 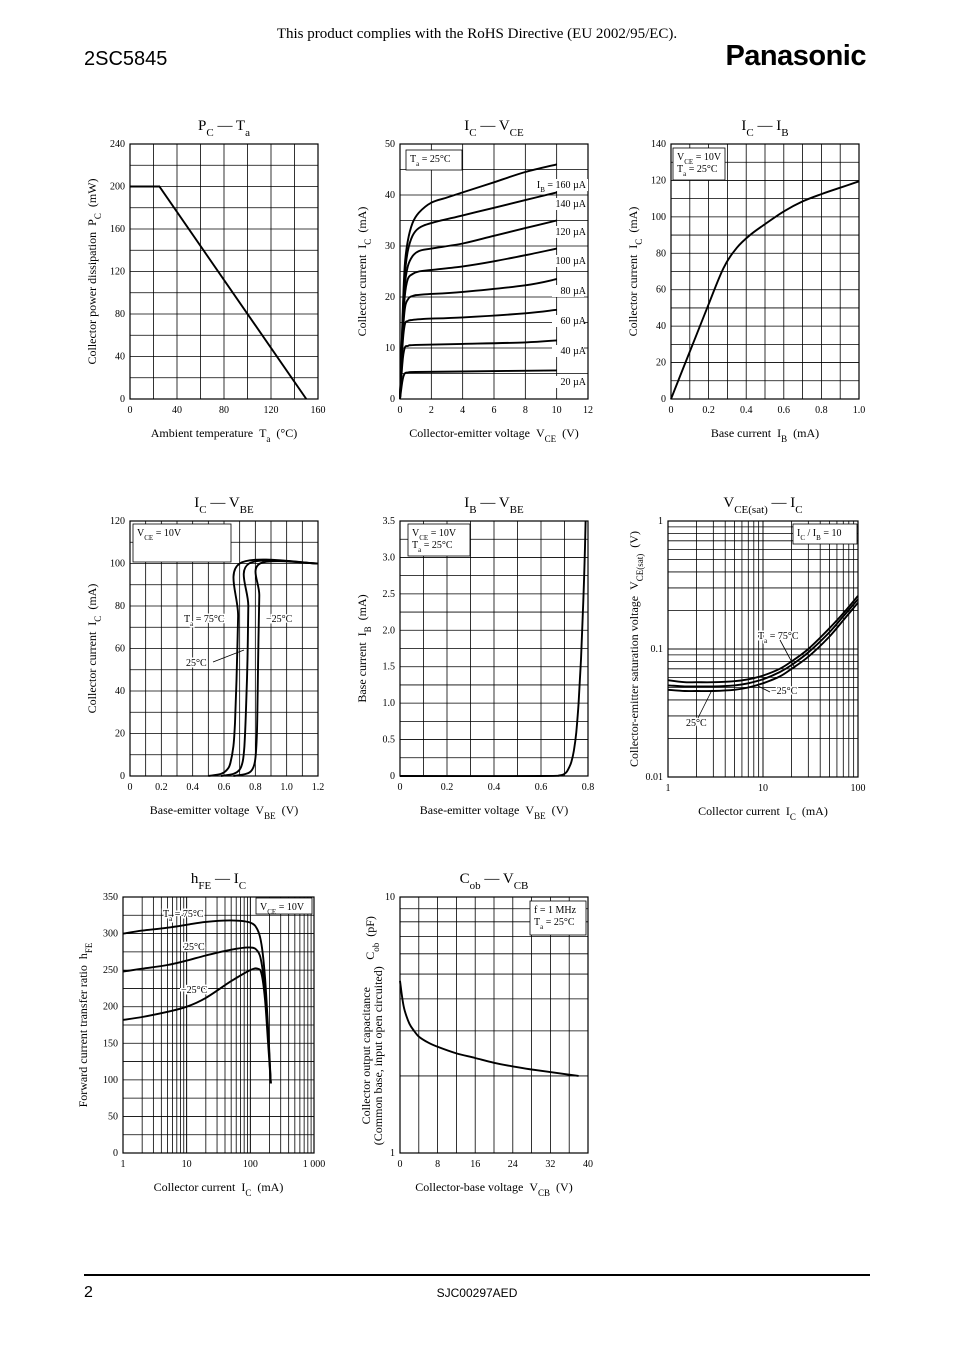 I want to click on x-tick-label: 0.2, so click(x=447, y=787).